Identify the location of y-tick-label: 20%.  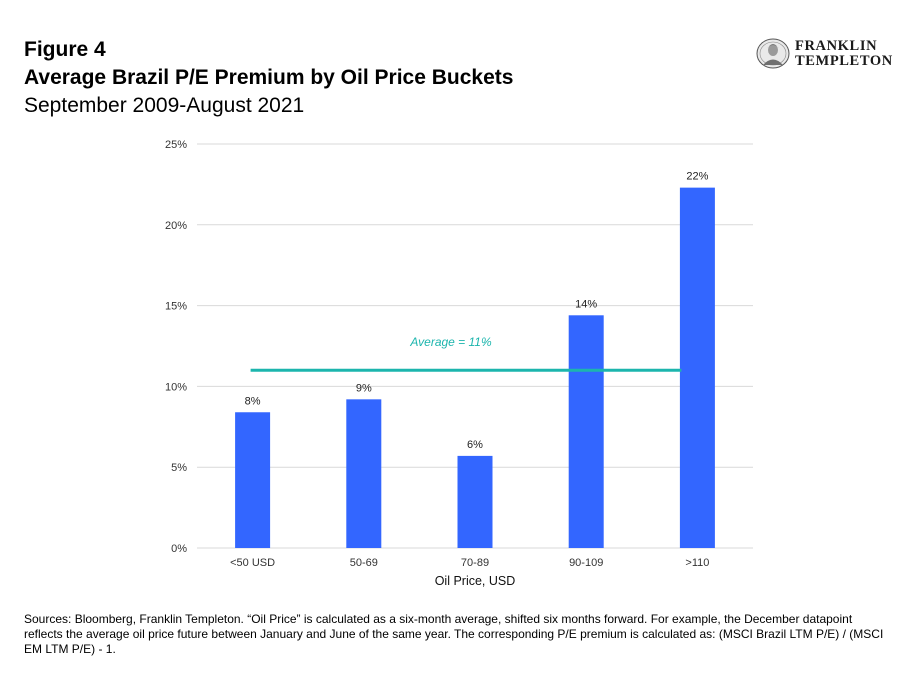
(176, 226).